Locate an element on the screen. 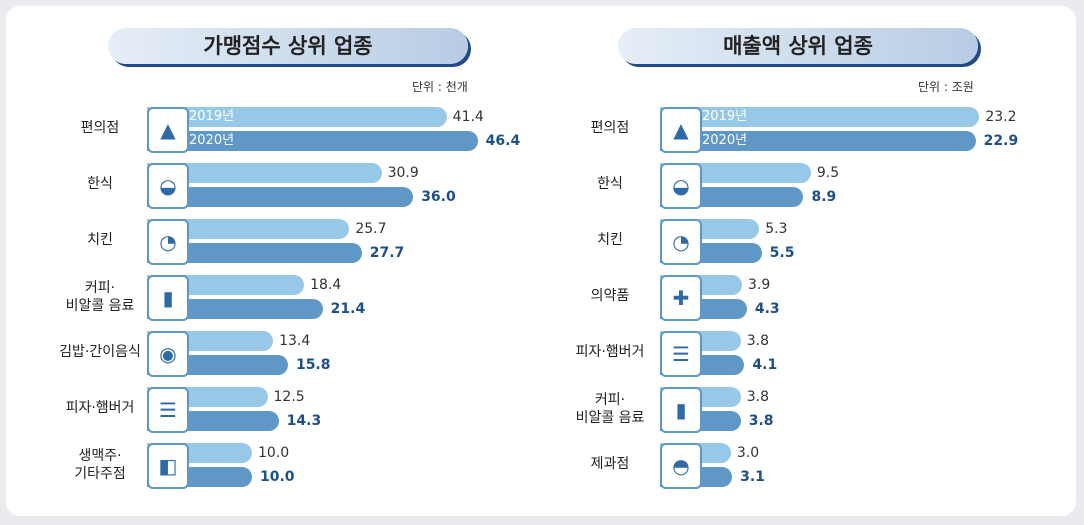 The image size is (1084, 525). data-label: 18.4 is located at coordinates (326, 285).